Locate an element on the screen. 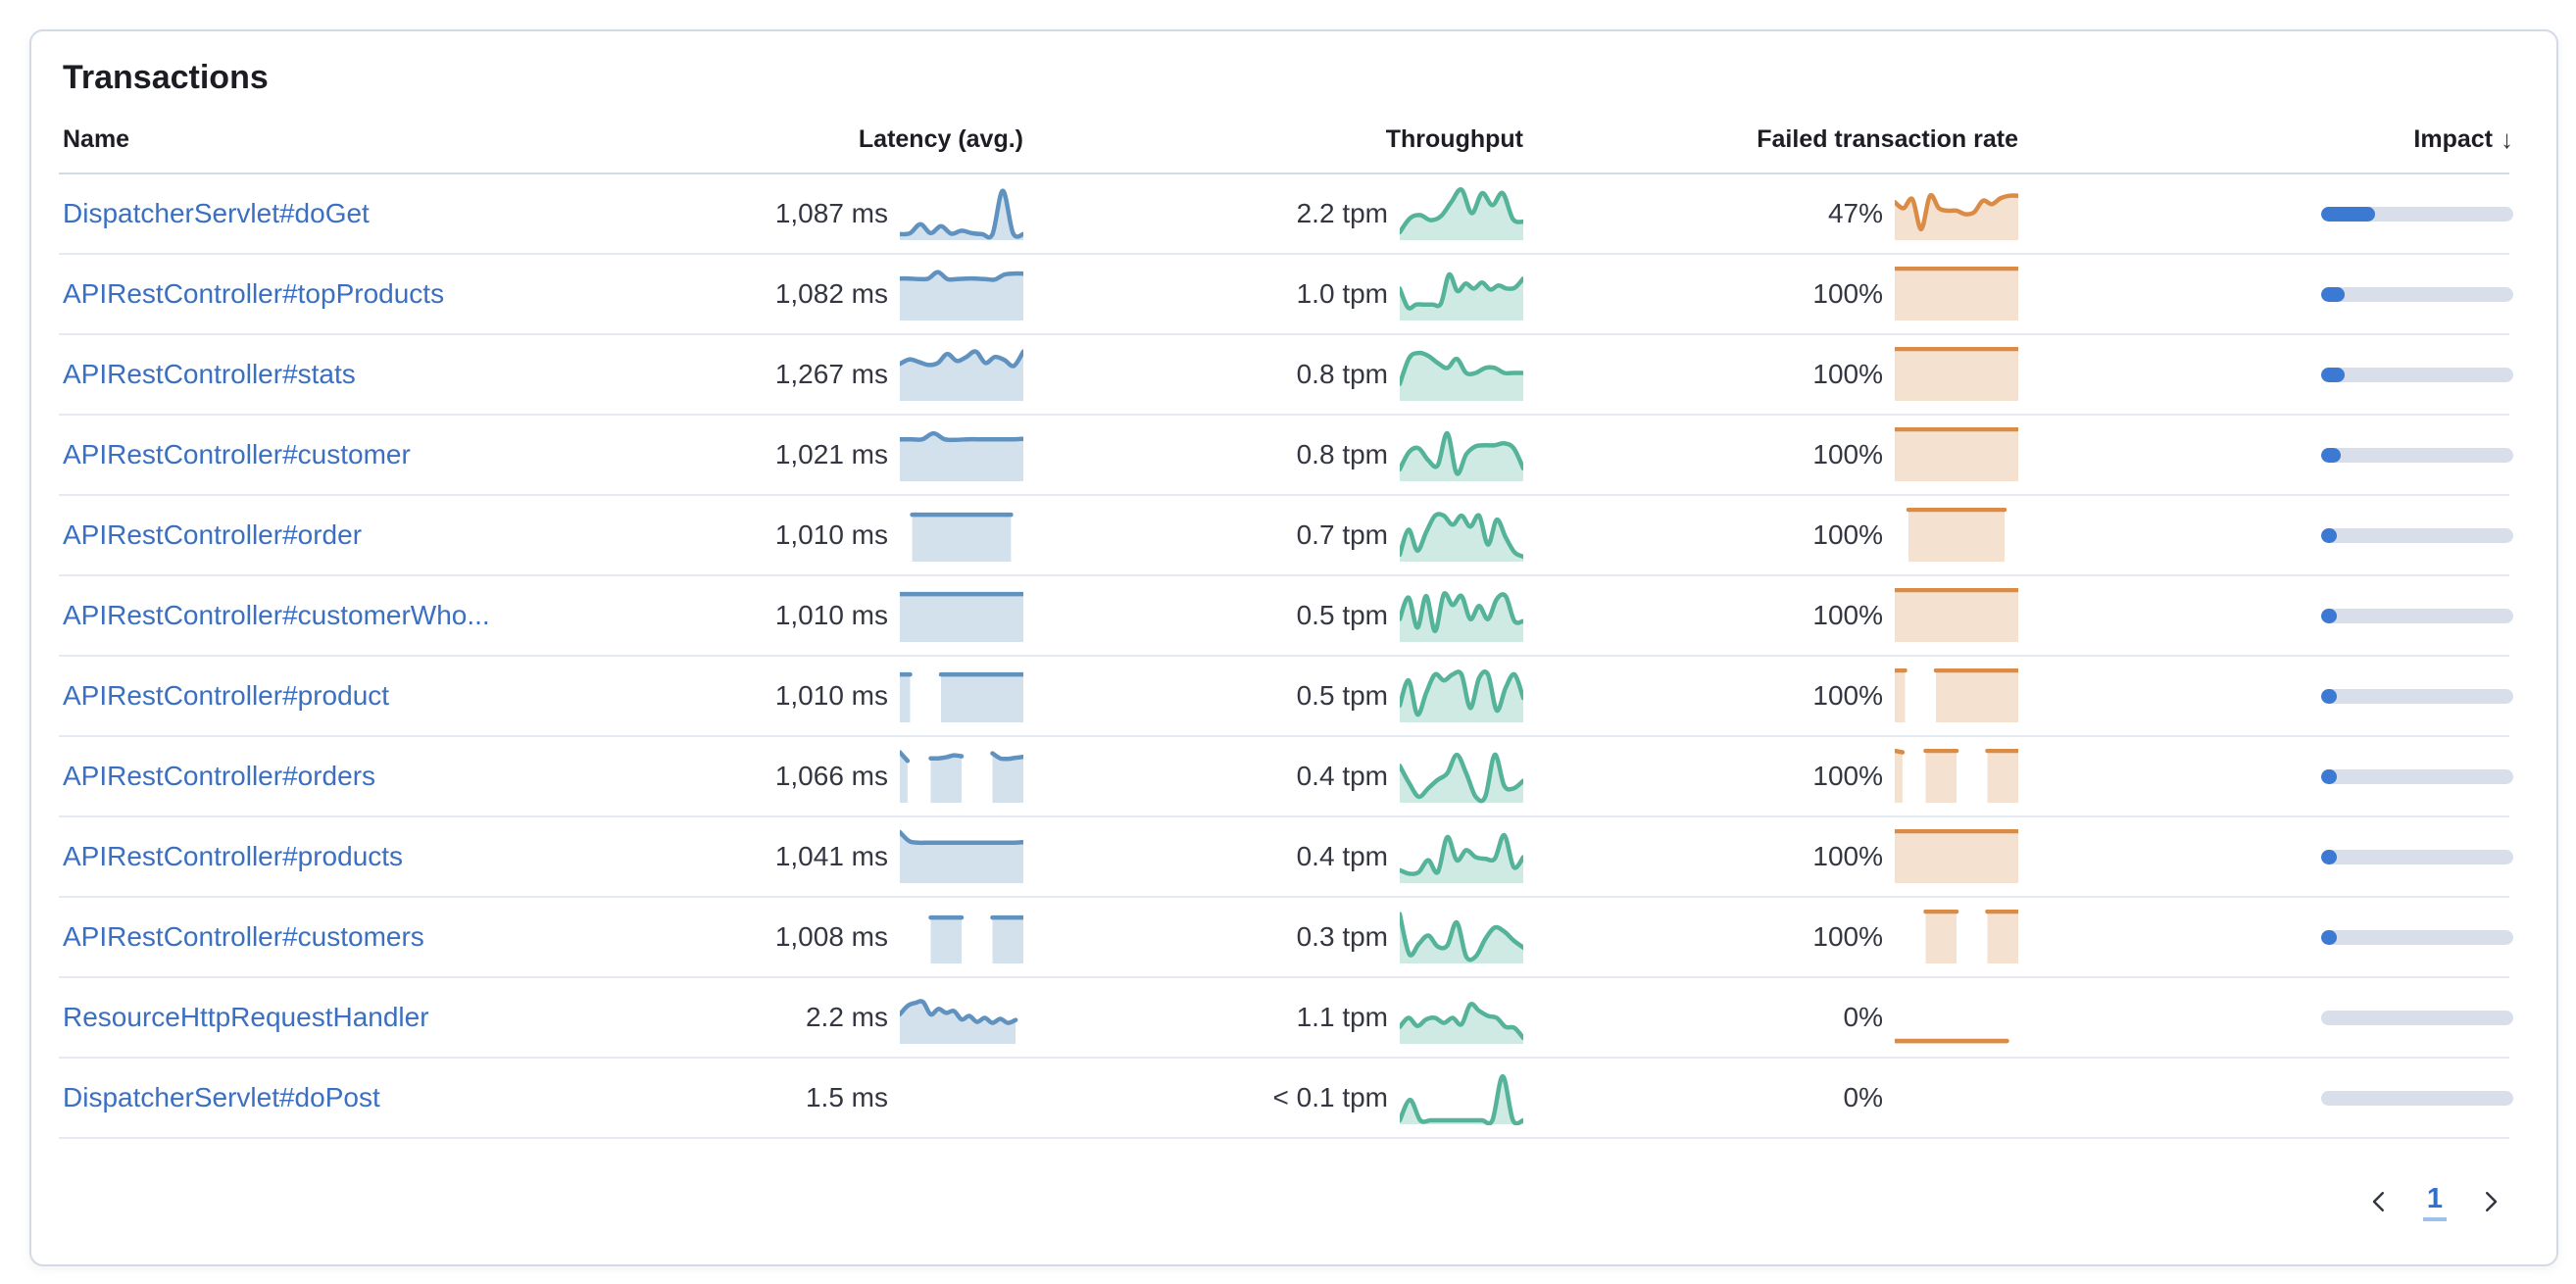 The height and width of the screenshot is (1284, 2576). latency-value: 2.2 ms is located at coordinates (846, 1017).